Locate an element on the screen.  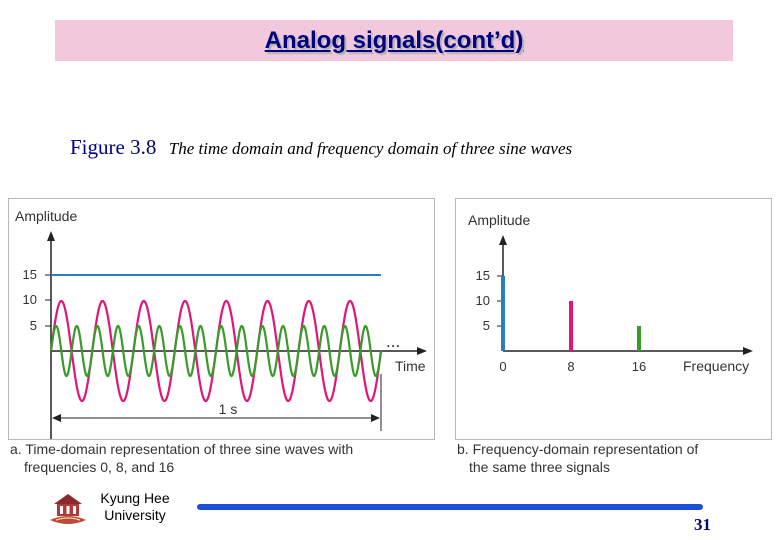
slide-title: Analog signals(cont’d) is located at coordinates (394, 40).